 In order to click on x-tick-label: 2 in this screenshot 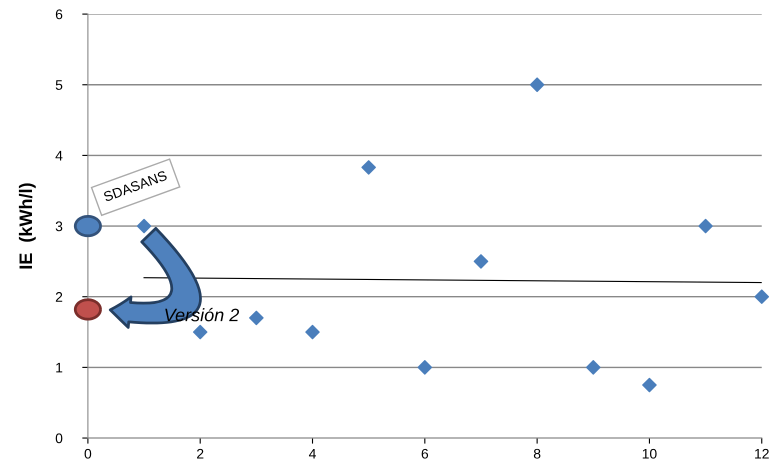, I will do `click(200, 453)`.